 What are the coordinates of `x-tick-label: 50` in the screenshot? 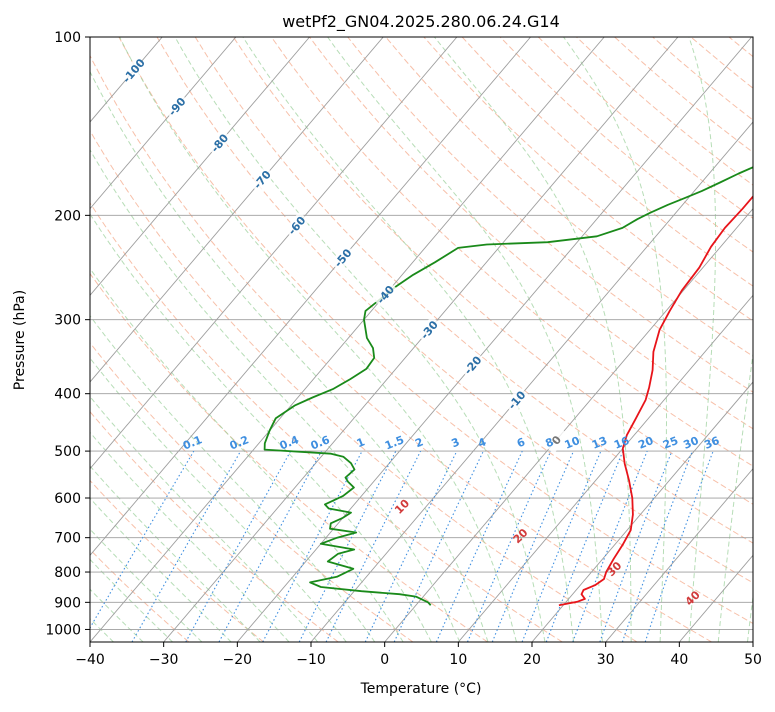 It's located at (753, 660).